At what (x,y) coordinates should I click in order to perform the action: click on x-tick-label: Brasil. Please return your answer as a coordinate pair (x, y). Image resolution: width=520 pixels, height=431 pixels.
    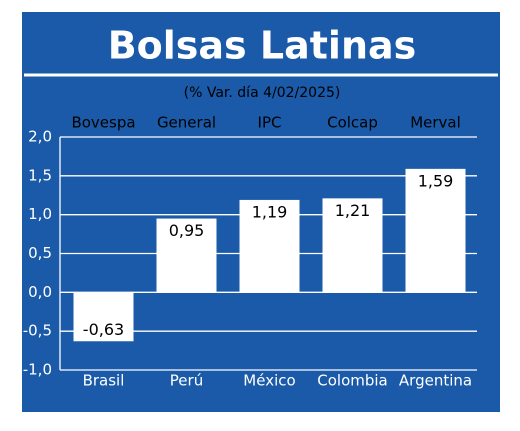
    Looking at the image, I should click on (104, 381).